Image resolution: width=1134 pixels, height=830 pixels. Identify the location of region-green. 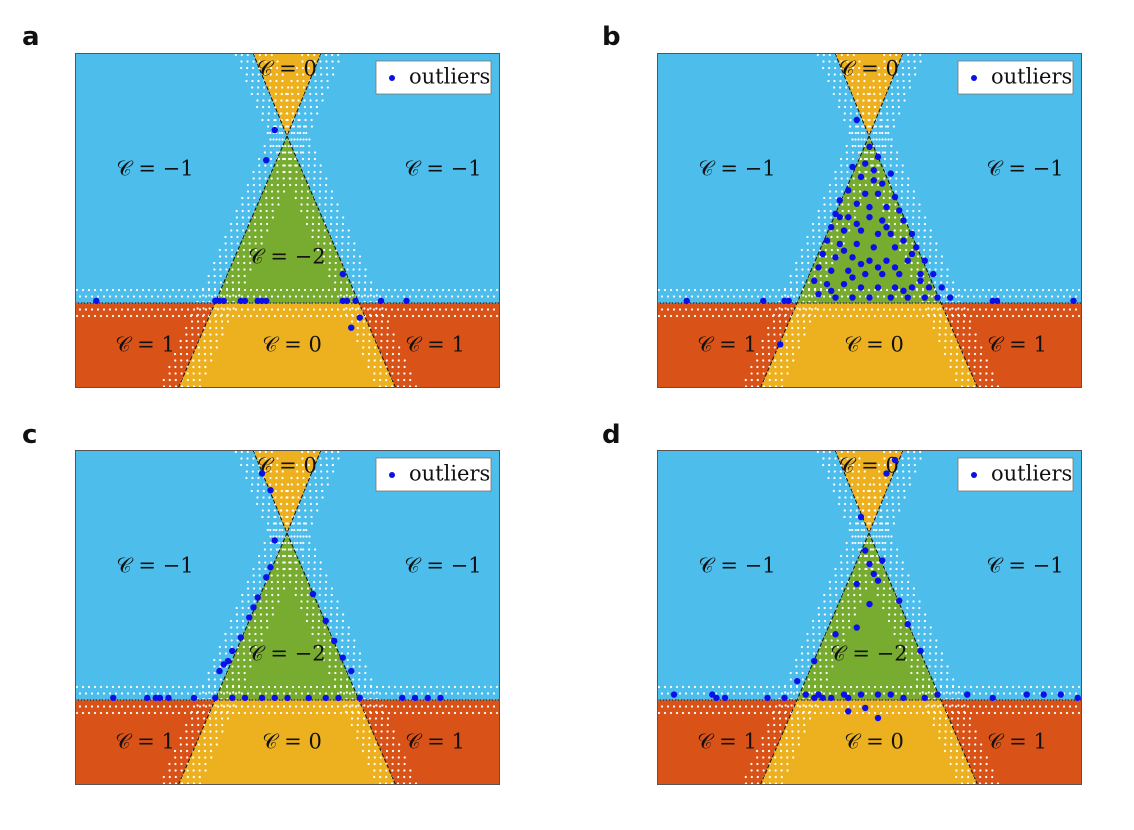
(287, 616).